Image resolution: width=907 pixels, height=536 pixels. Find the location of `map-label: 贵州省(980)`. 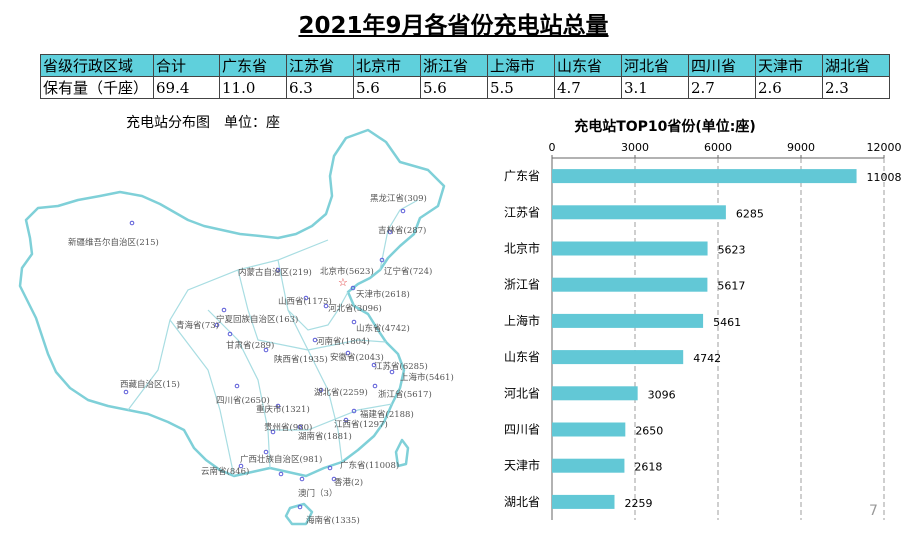

map-label: 贵州省(980) is located at coordinates (288, 428).